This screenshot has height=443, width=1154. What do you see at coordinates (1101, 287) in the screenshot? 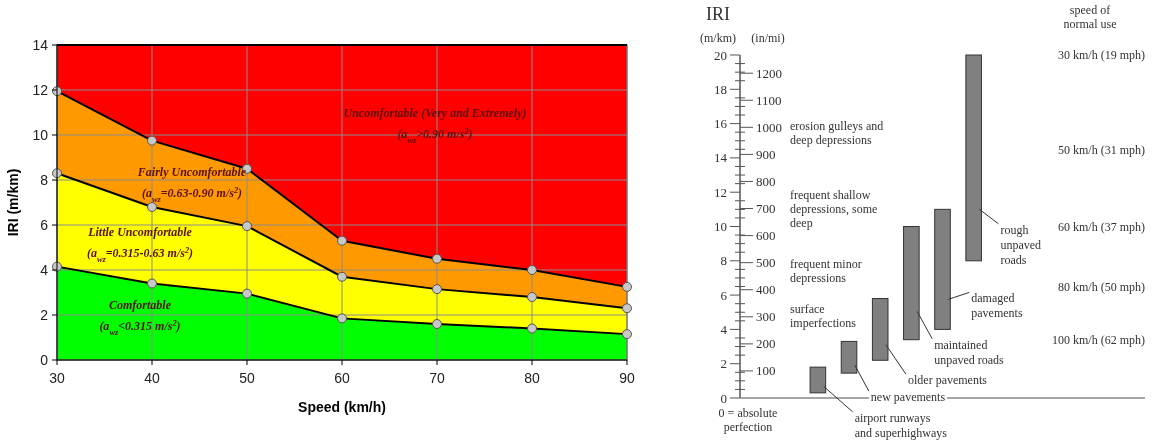
I see `annotation: 80 km/h (50 mph)` at bounding box center [1101, 287].